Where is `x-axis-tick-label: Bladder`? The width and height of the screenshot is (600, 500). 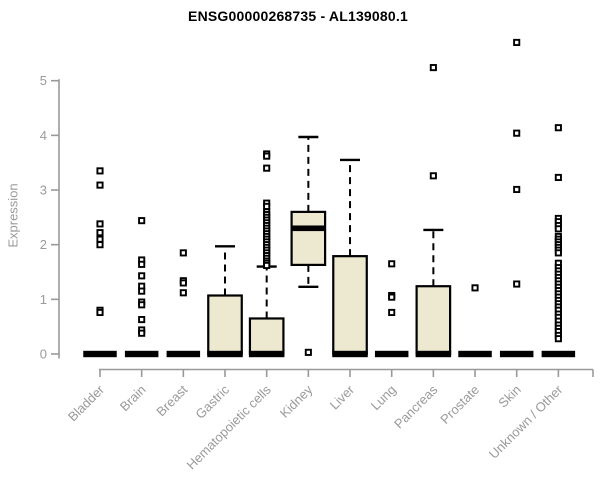
x-axis-tick-label: Bladder is located at coordinates (86, 403).